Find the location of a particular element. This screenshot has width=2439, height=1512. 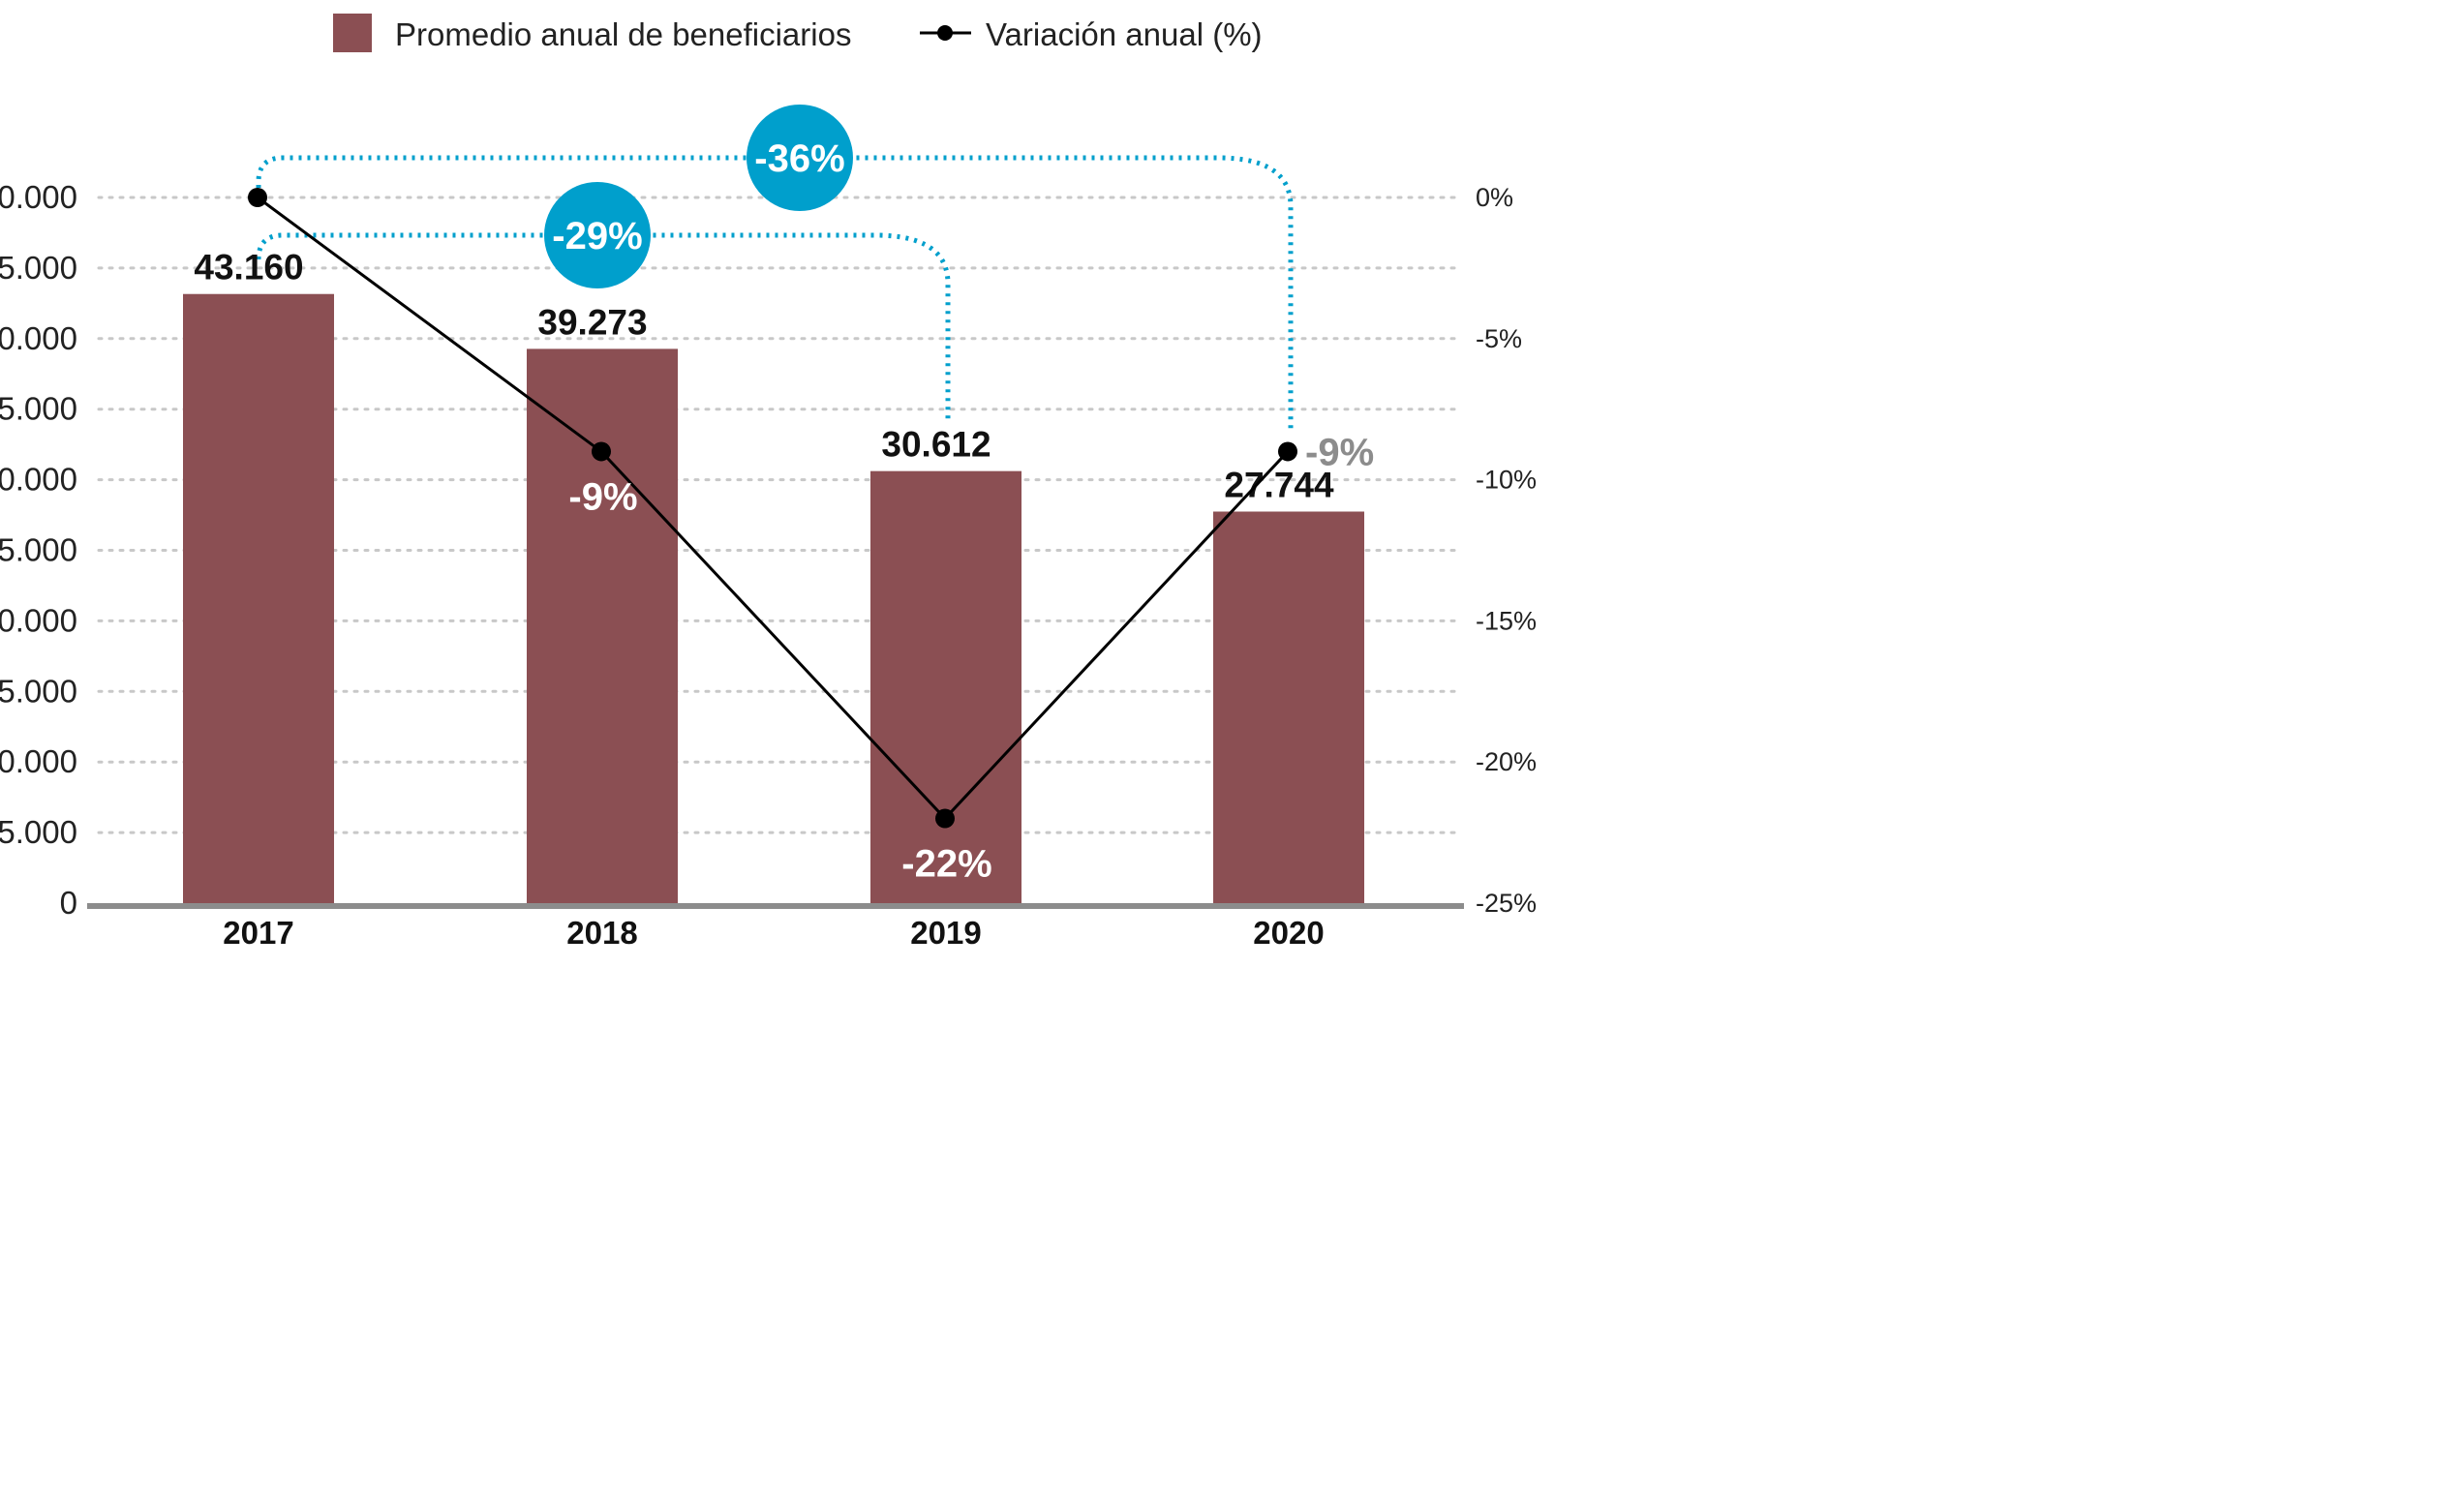

right-tick-label: -25% is located at coordinates (1506, 903).